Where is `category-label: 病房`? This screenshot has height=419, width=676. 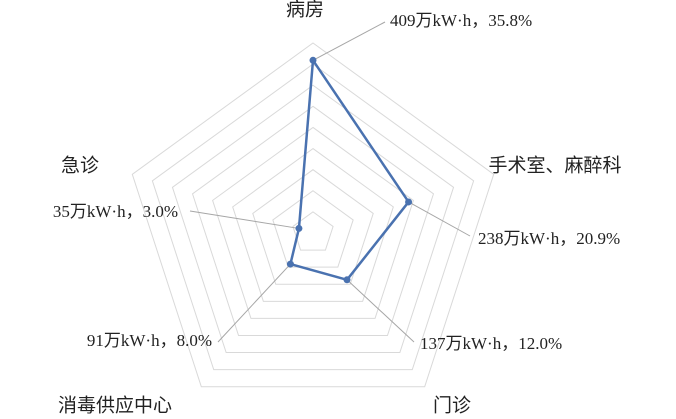
category-label: 病房 is located at coordinates (305, 10).